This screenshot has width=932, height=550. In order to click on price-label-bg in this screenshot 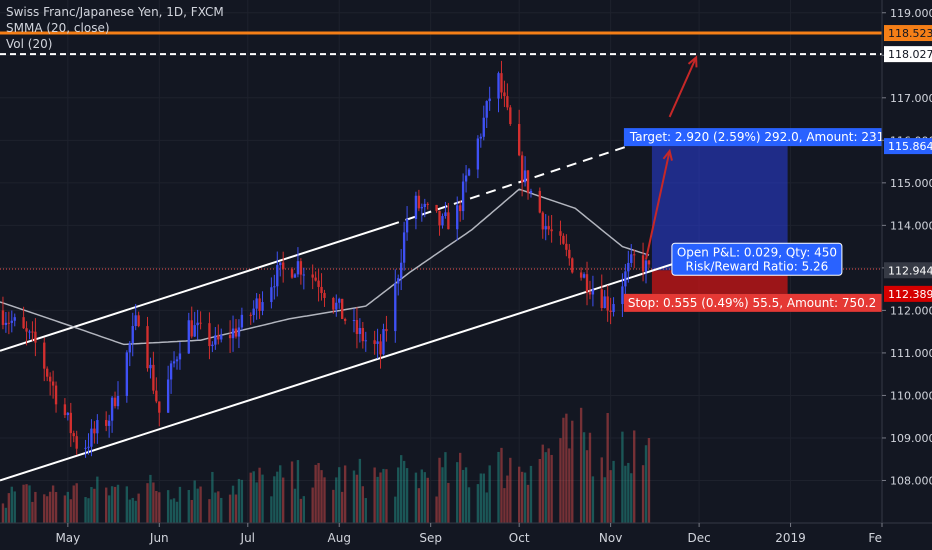, I will do `click(908, 293)`.